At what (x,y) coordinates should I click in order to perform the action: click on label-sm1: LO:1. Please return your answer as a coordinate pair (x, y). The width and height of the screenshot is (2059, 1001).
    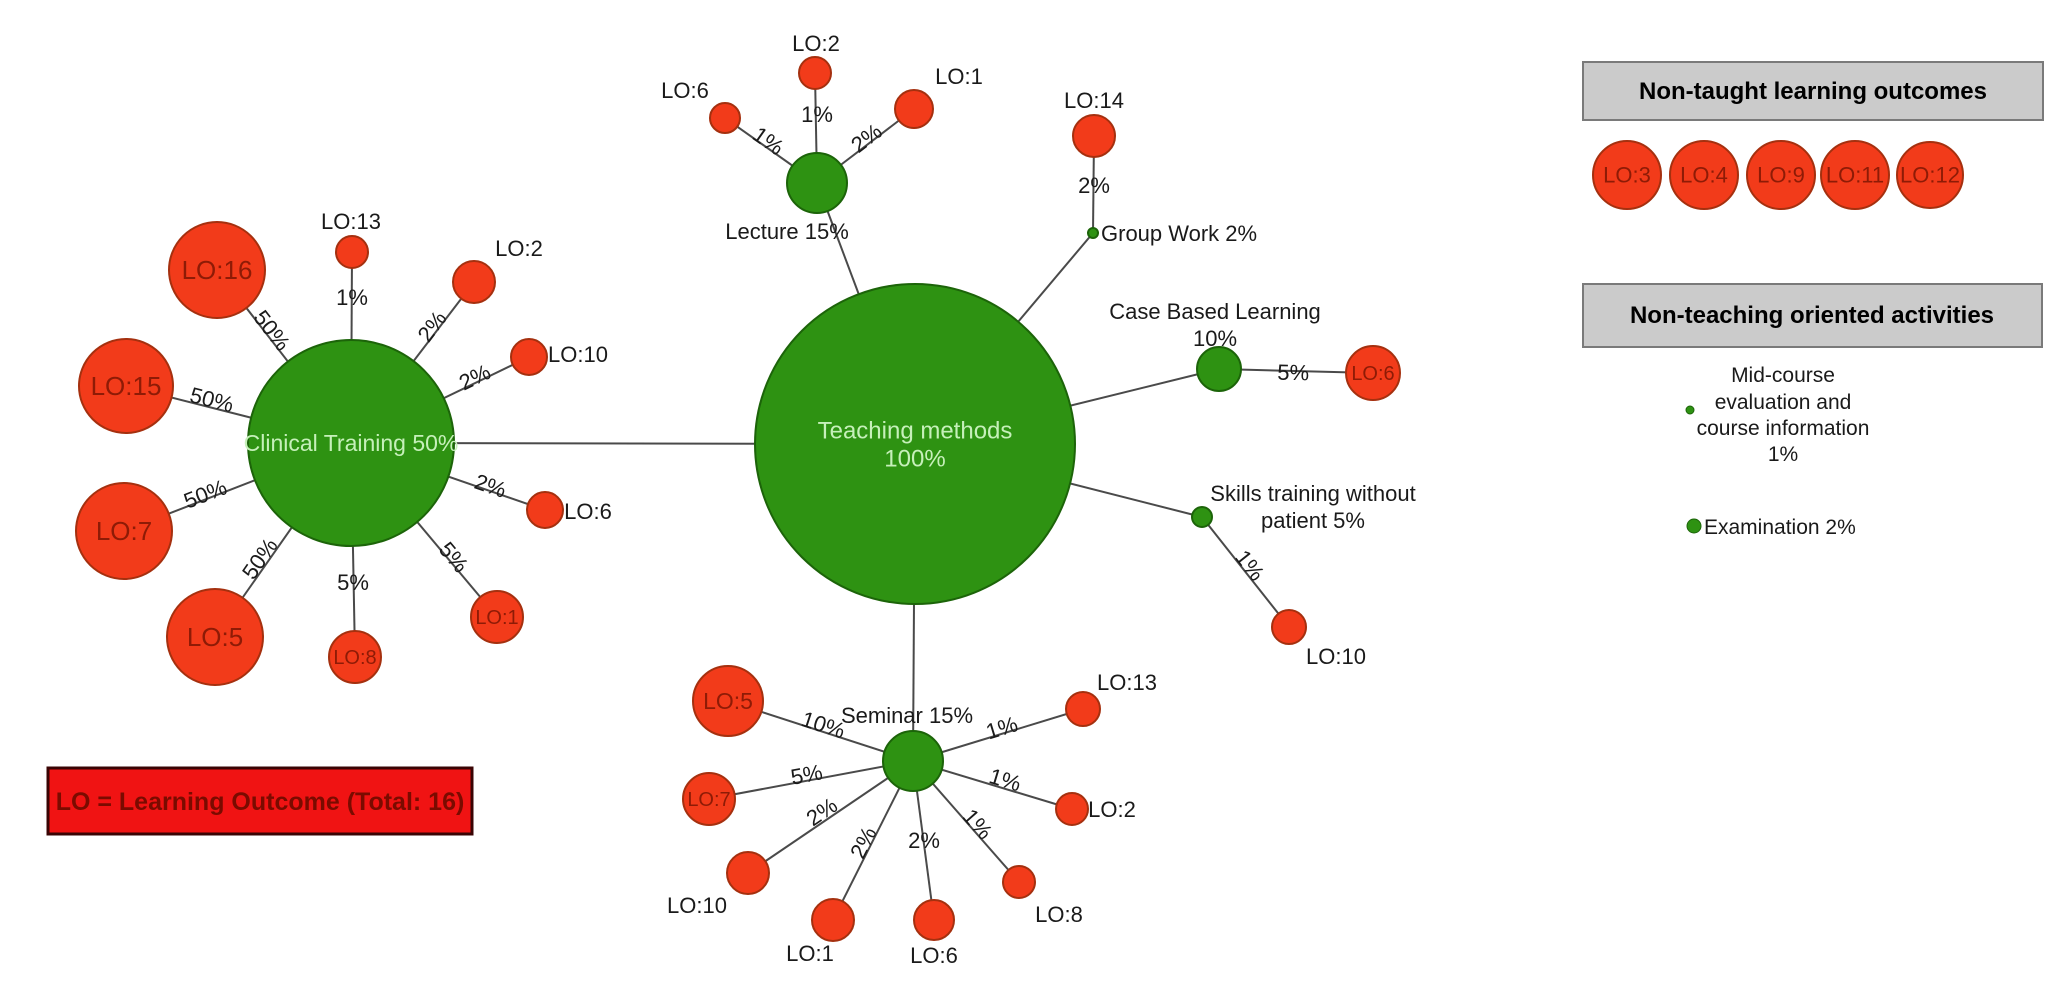
    Looking at the image, I should click on (810, 953).